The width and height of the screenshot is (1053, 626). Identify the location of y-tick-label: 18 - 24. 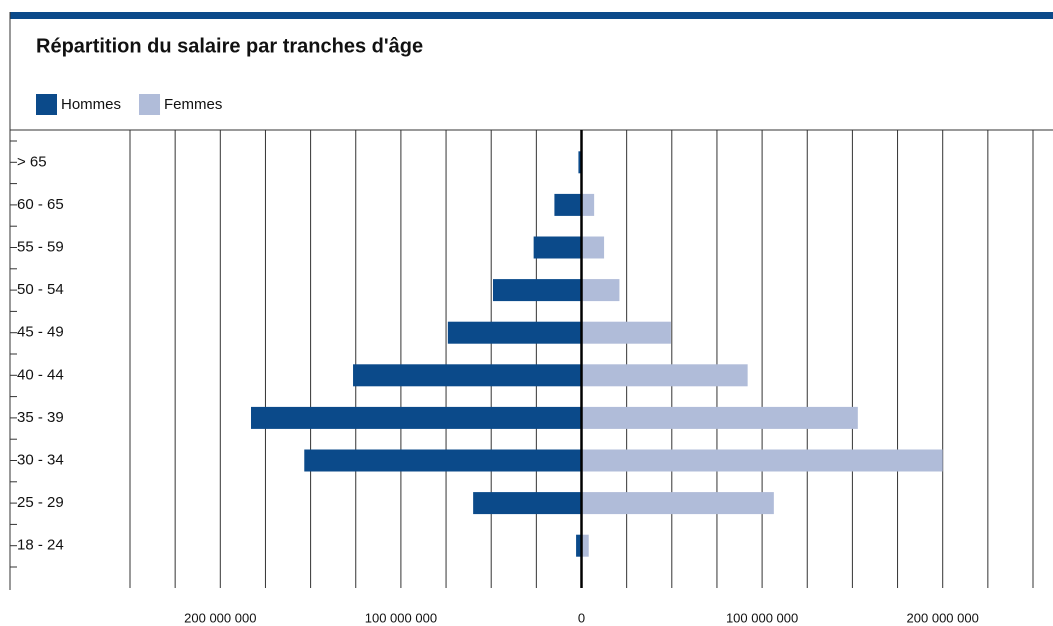
(40, 545).